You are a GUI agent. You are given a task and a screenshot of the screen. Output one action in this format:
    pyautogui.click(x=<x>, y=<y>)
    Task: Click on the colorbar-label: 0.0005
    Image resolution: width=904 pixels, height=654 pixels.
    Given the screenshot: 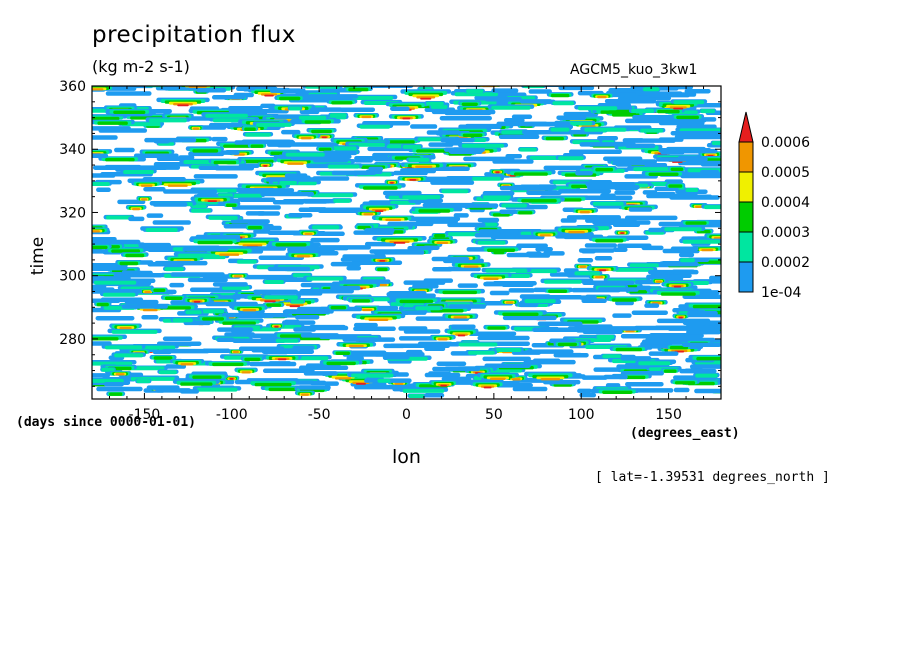 What is the action you would take?
    pyautogui.click(x=785, y=173)
    